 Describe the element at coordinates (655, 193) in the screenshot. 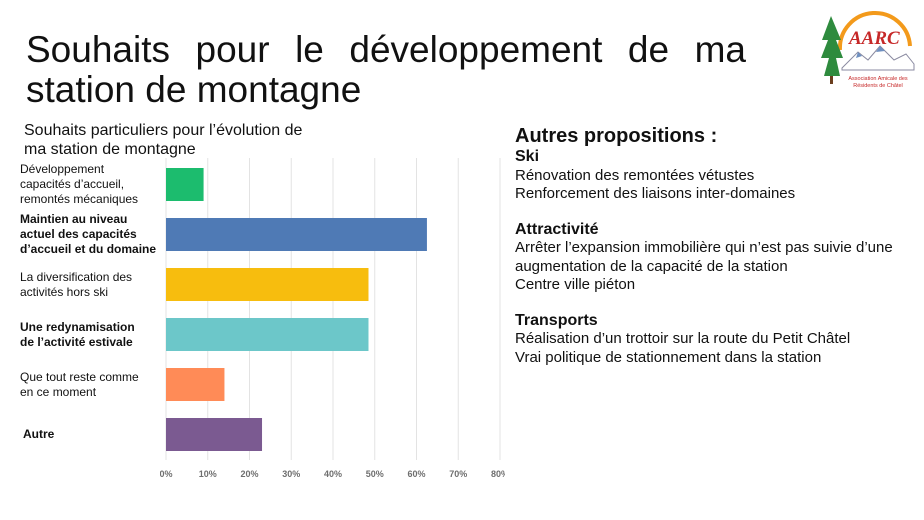

I see `proposal-line: Renforcement des liaisons inter-domaines` at that location.